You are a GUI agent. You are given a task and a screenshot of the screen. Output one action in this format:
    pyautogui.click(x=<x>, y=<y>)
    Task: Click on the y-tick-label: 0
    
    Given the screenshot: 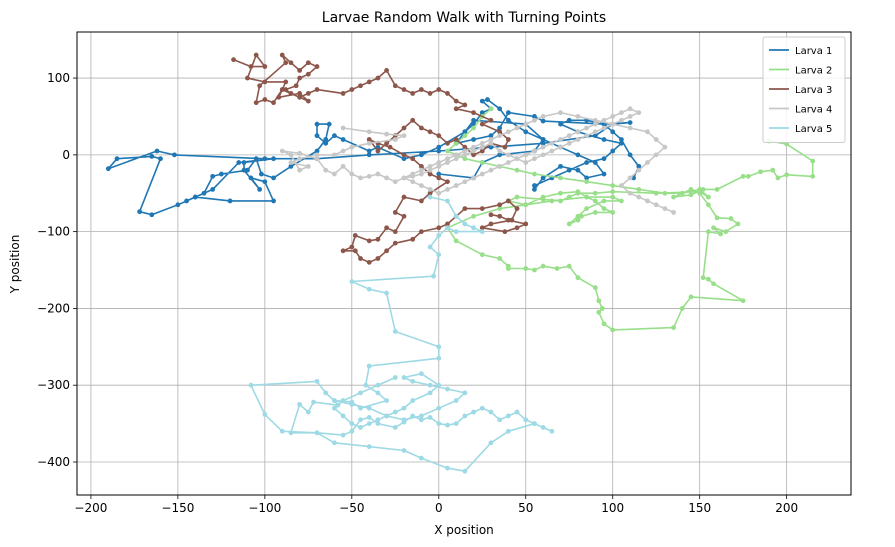 What is the action you would take?
    pyautogui.click(x=66, y=155)
    